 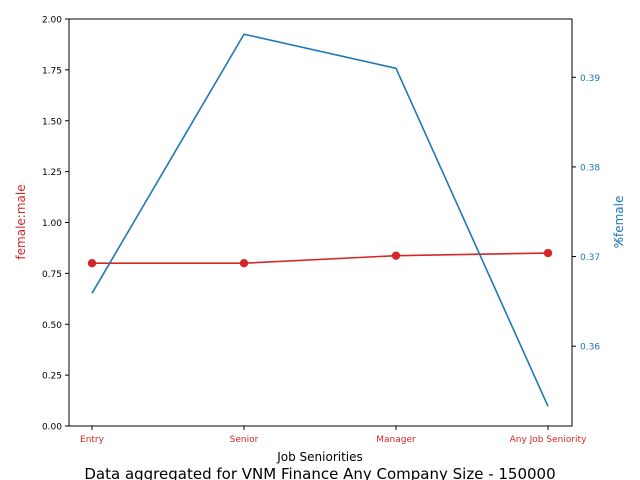 What do you see at coordinates (590, 168) in the screenshot?
I see `right-axis-tick-label: 0.38` at bounding box center [590, 168].